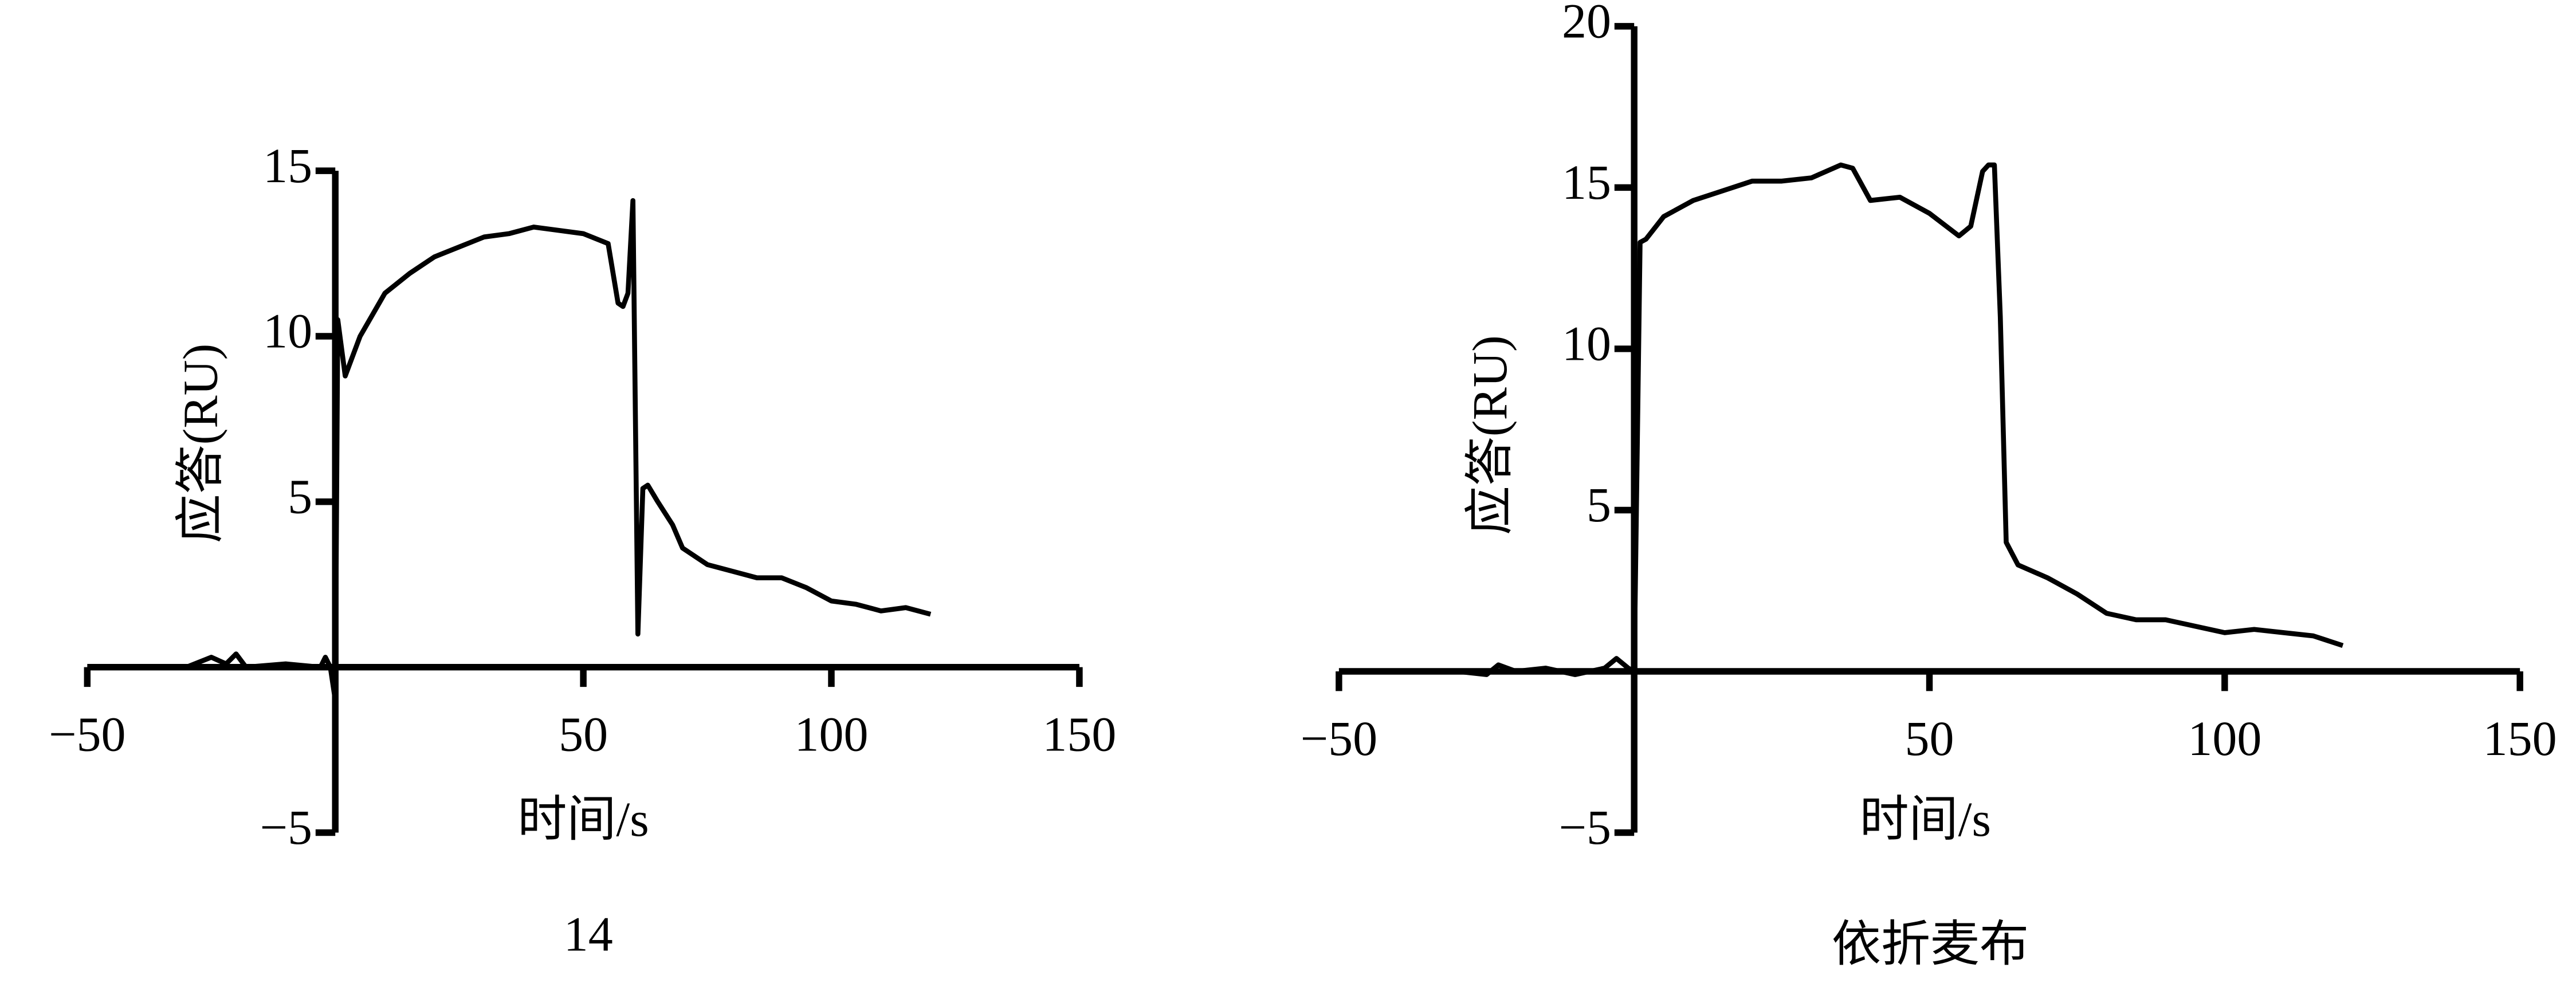  Describe the element at coordinates (1931, 944) in the screenshot. I see `caption: 依折麦布` at that location.